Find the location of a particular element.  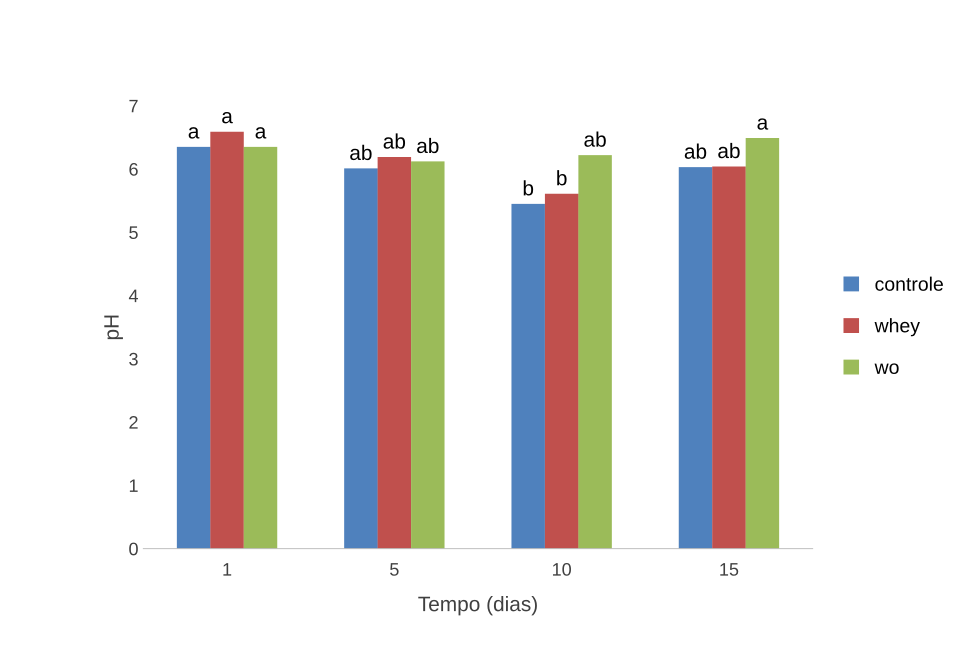

legend-label: controle is located at coordinates (909, 283).